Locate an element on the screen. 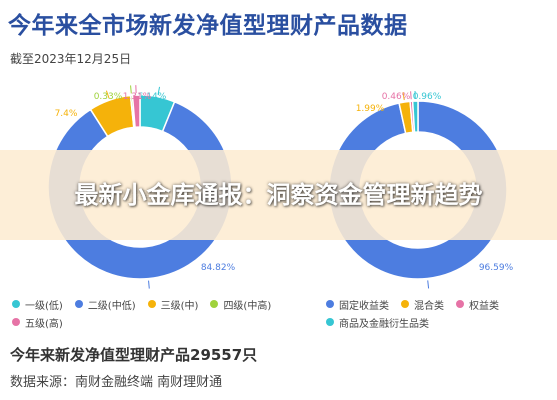 The image size is (557, 400). slice-value-label: 84.82% is located at coordinates (218, 268).